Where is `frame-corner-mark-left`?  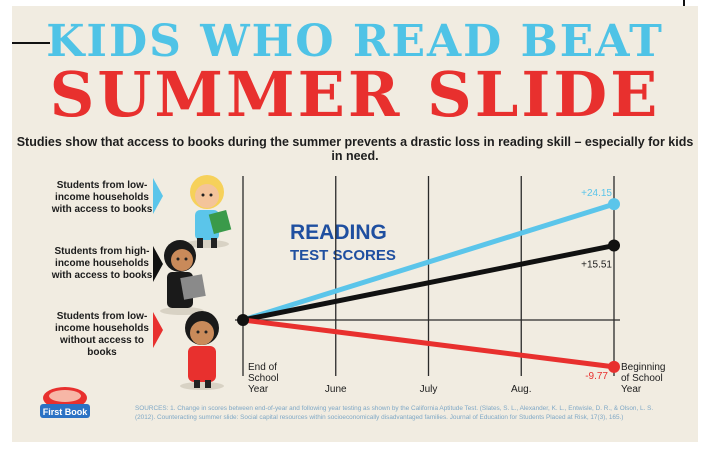
frame-corner-mark-left is located at coordinates (31, 43).